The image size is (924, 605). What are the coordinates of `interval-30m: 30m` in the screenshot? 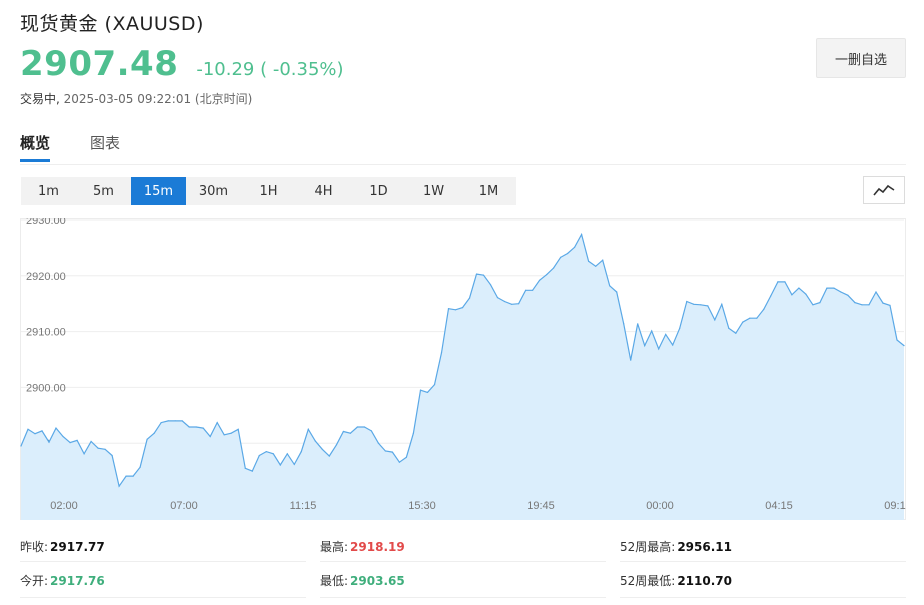 It's located at (213, 191).